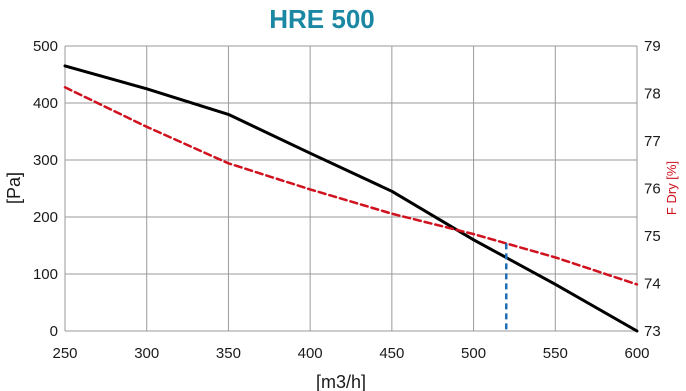  Describe the element at coordinates (45, 46) in the screenshot. I see `y-tick-label: 500` at that location.